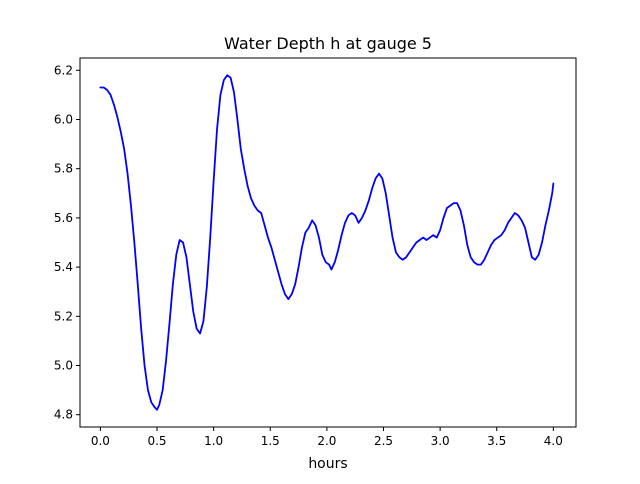 The width and height of the screenshot is (640, 484). What do you see at coordinates (270, 441) in the screenshot?
I see `x-tick-label: 1.5` at bounding box center [270, 441].